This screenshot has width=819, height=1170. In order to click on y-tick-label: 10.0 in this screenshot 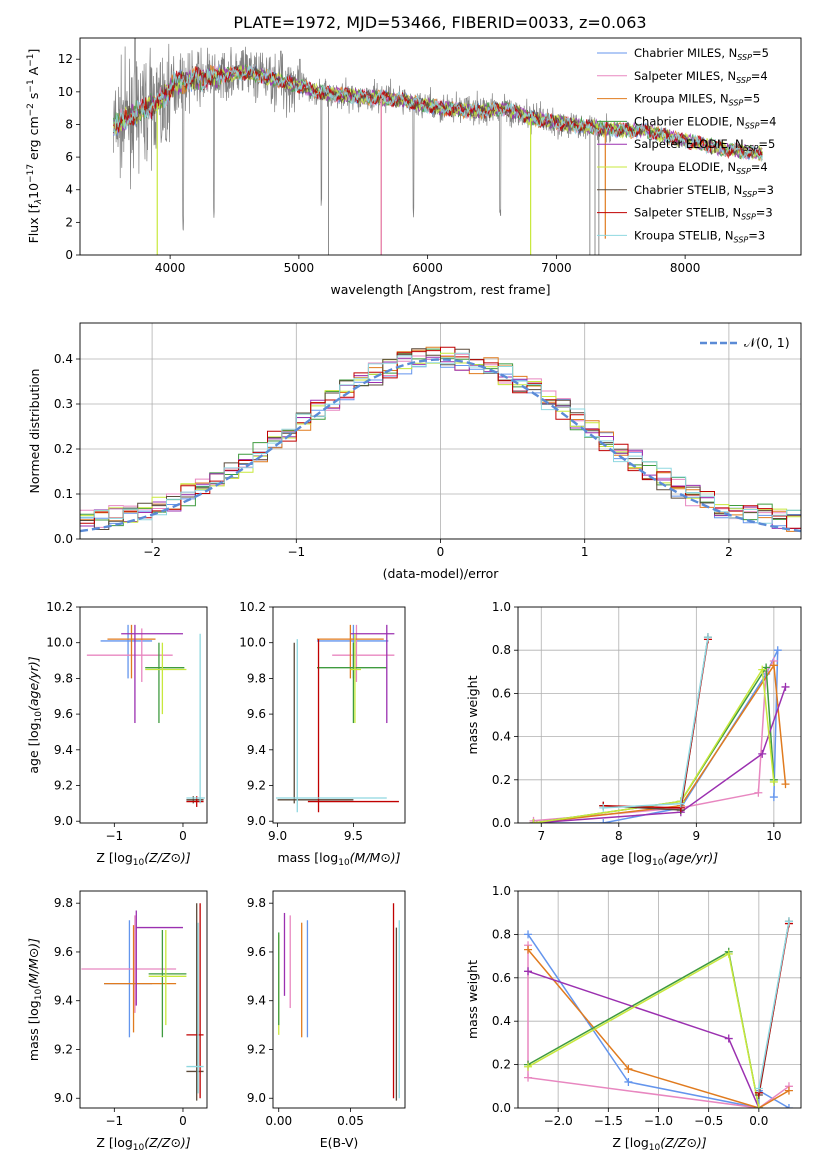, I will do `click(59, 643)`.